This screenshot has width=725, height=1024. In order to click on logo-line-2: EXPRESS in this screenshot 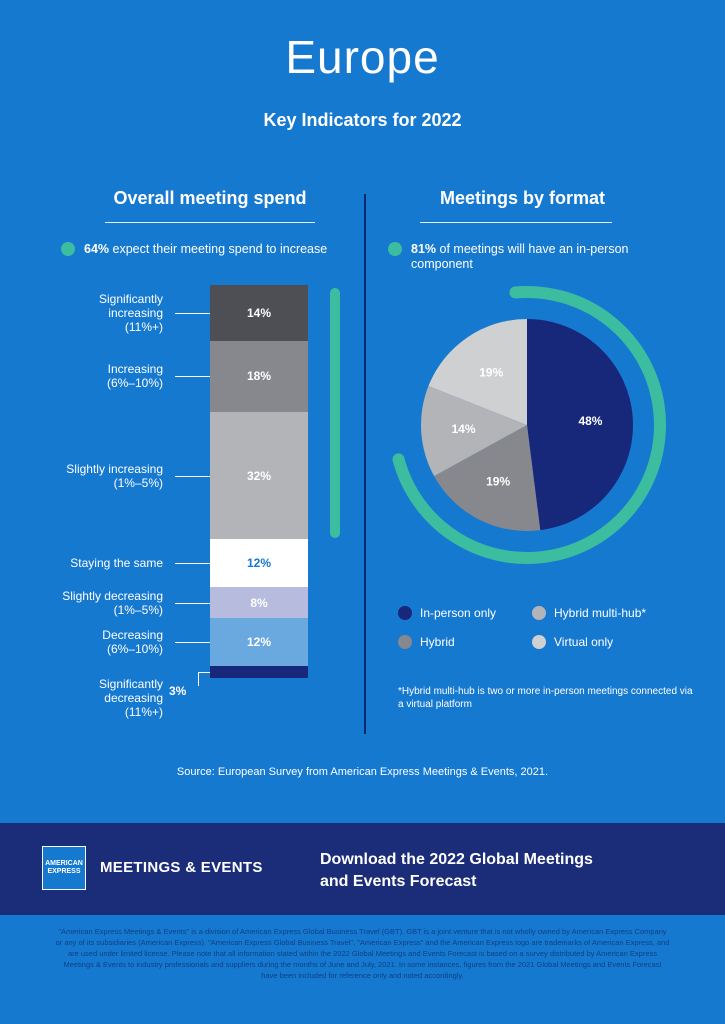, I will do `click(64, 871)`.